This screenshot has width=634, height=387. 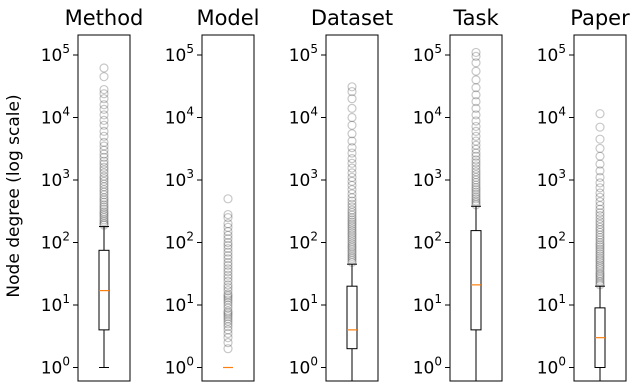 What do you see at coordinates (352, 317) in the screenshot?
I see `iqr-box` at bounding box center [352, 317].